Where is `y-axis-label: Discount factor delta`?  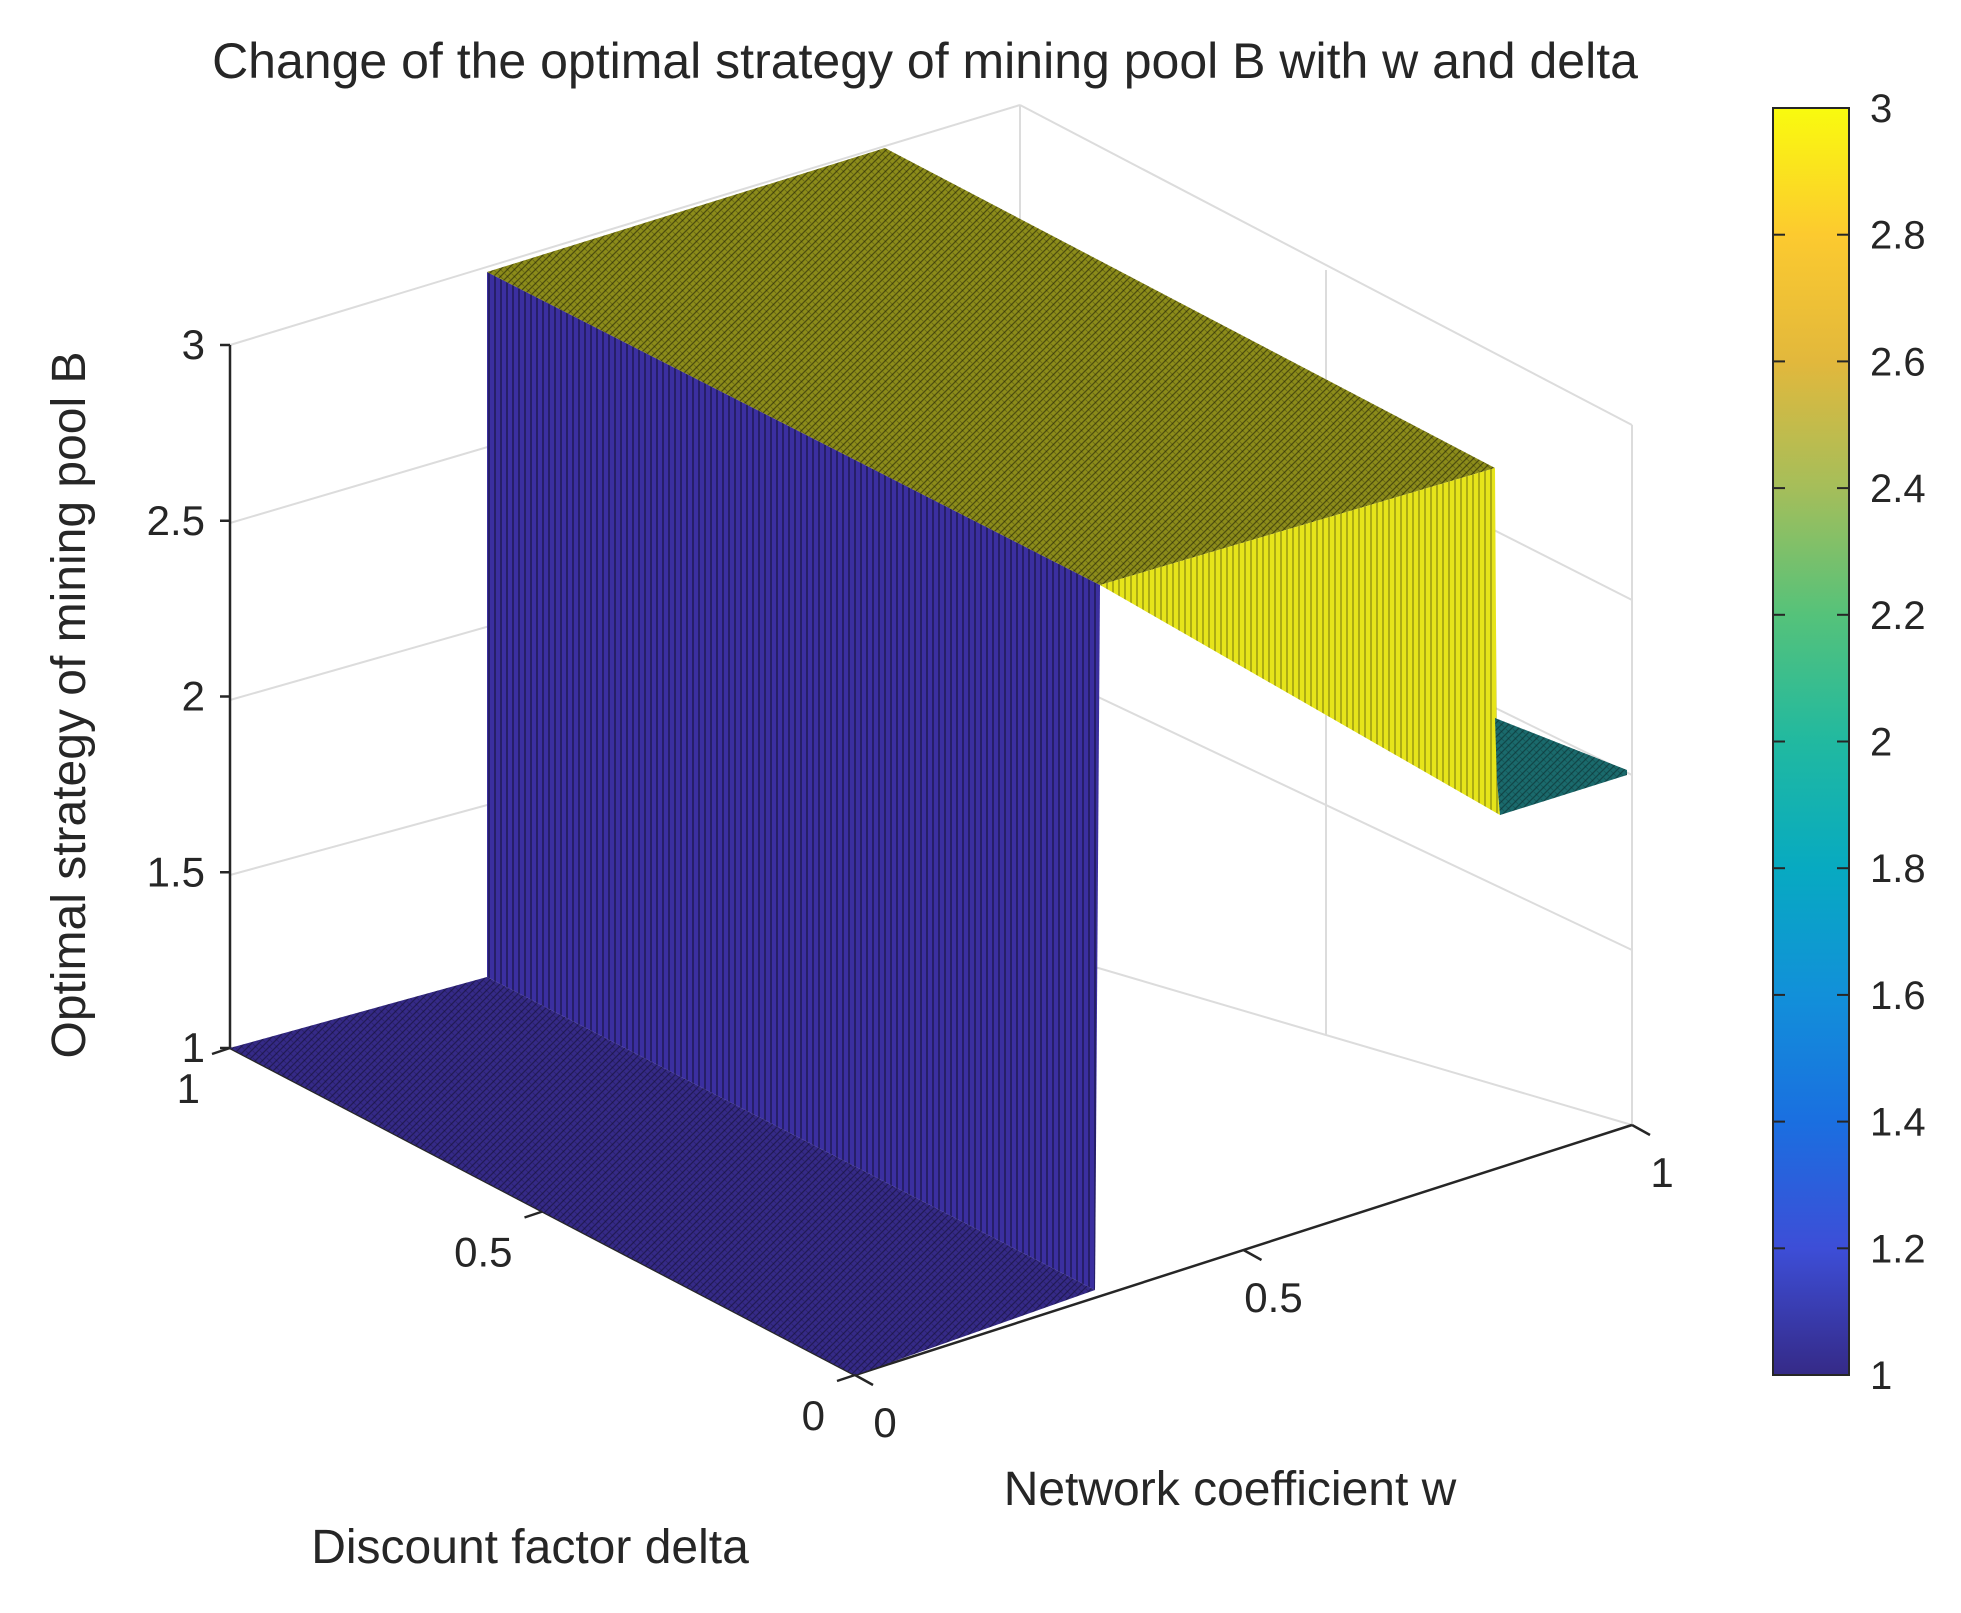 y-axis-label: Discount factor delta is located at coordinates (530, 1547).